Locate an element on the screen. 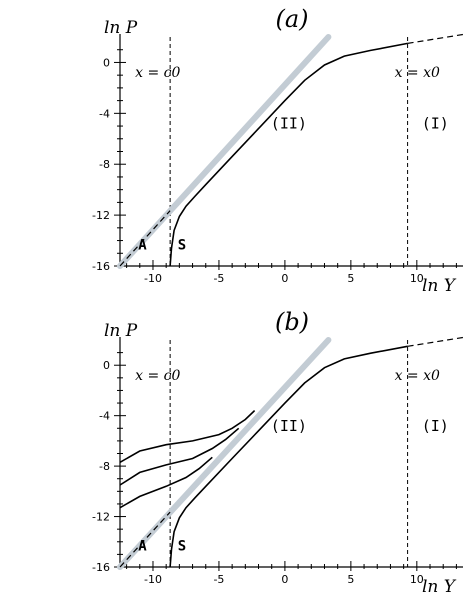 The height and width of the screenshot is (599, 464). chart-title: (b) is located at coordinates (292, 322).